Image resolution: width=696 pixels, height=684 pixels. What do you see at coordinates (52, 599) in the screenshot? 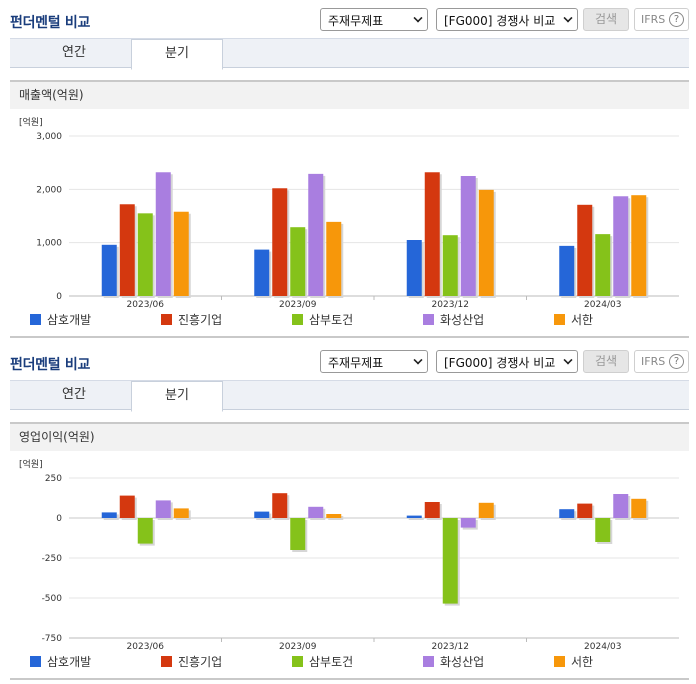
I see `y-tick-label: -500` at bounding box center [52, 599].